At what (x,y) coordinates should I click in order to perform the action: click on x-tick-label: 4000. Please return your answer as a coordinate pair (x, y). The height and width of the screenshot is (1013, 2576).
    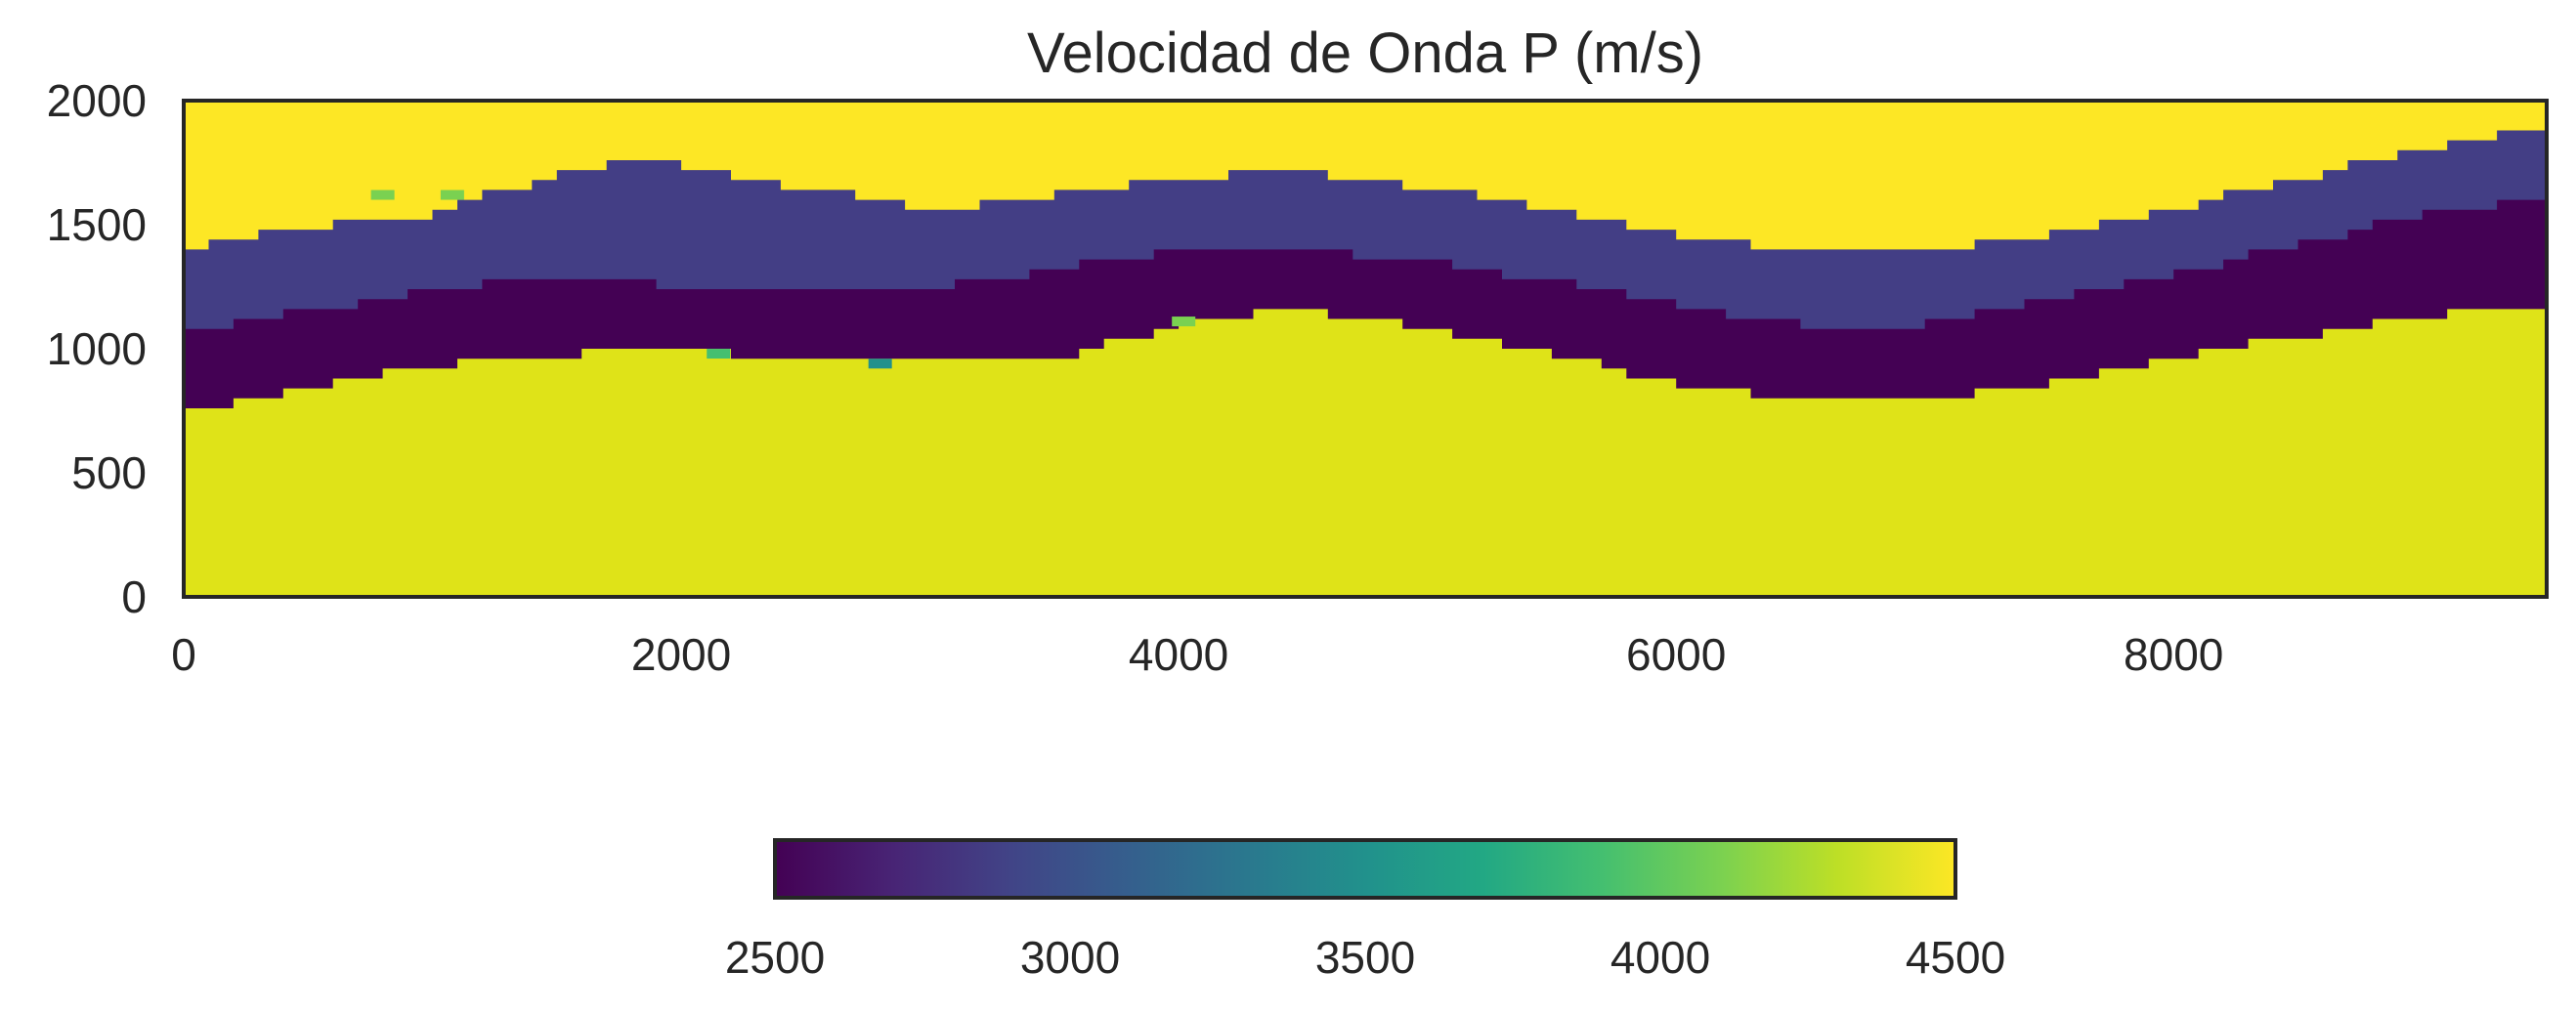
    Looking at the image, I should click on (1179, 654).